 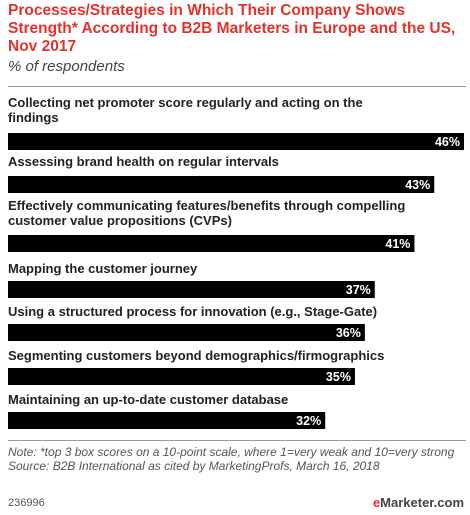 I want to click on value-label: 37%, so click(x=358, y=290).